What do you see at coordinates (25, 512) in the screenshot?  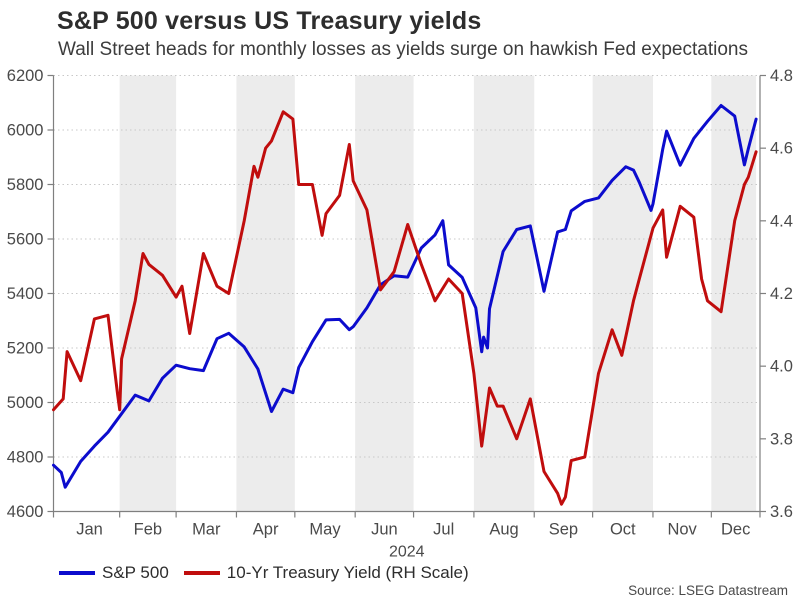 I see `y-axis-label-left: 4600` at bounding box center [25, 512].